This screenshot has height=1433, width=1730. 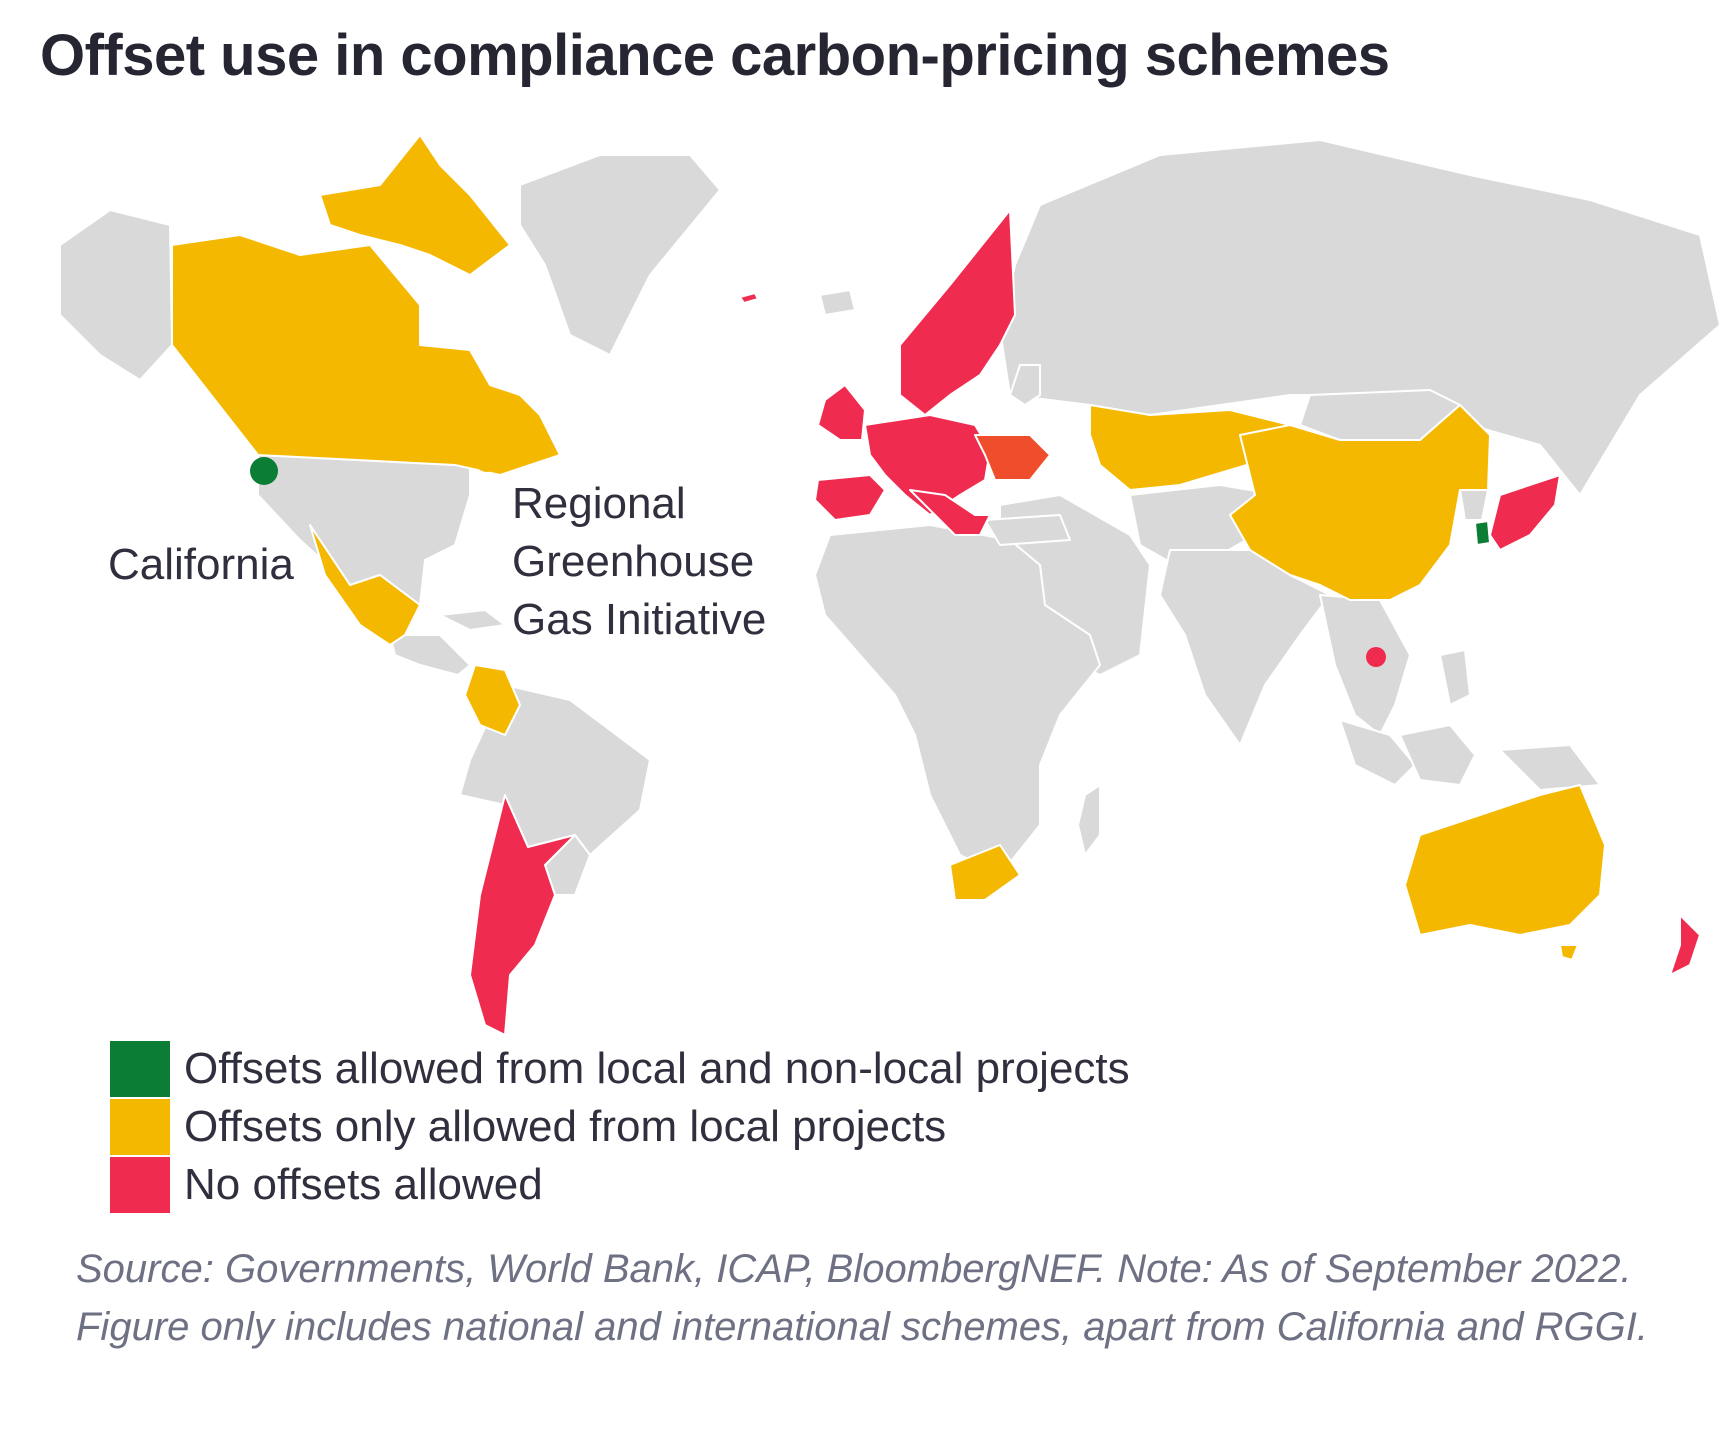 What do you see at coordinates (837, 302) in the screenshot?
I see `iceland` at bounding box center [837, 302].